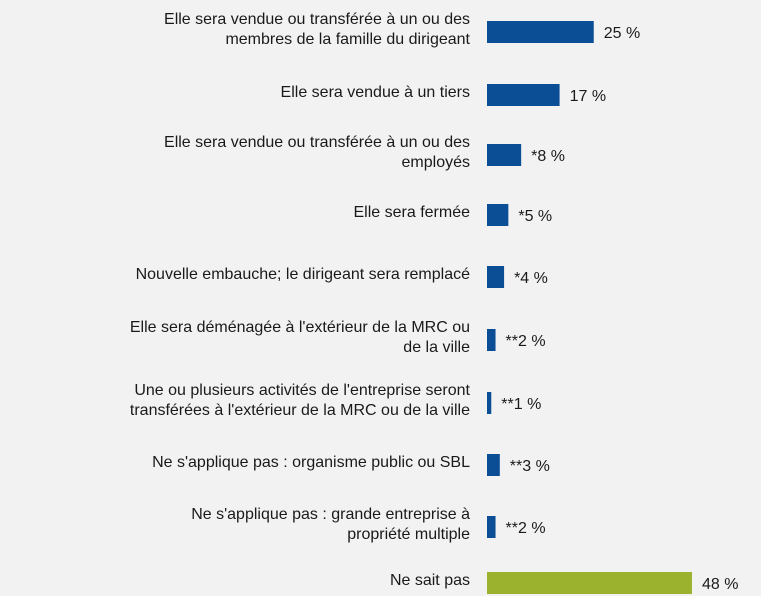 The width and height of the screenshot is (761, 596). I want to click on category-label: Ne sait pas, so click(430, 580).